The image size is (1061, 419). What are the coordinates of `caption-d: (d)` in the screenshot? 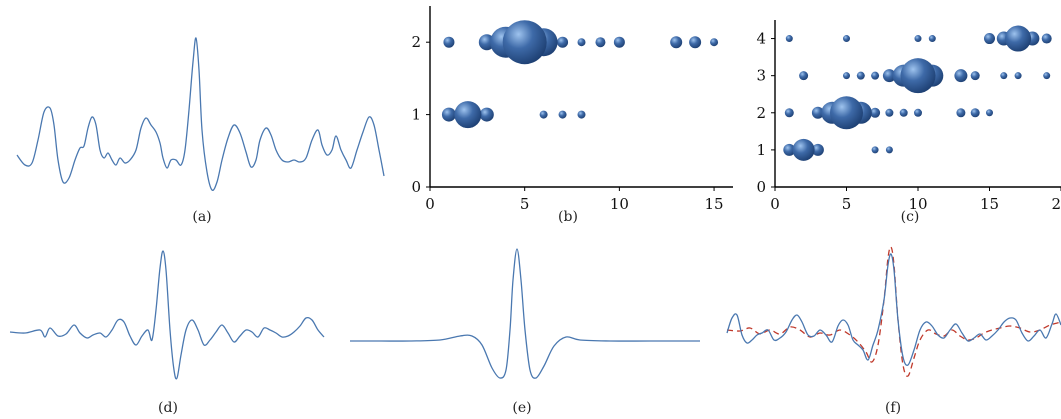 It's located at (168, 408).